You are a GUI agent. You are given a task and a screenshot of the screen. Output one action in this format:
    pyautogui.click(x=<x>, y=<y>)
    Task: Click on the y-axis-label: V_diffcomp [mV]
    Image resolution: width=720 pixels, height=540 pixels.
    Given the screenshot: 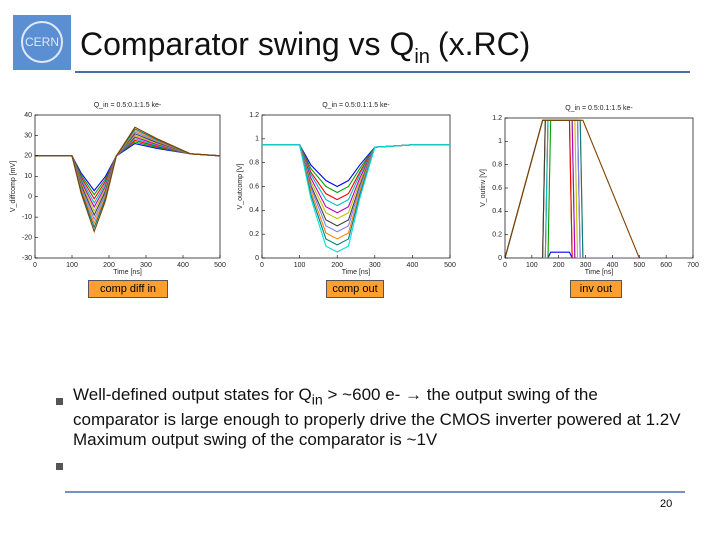 What is the action you would take?
    pyautogui.click(x=13, y=186)
    